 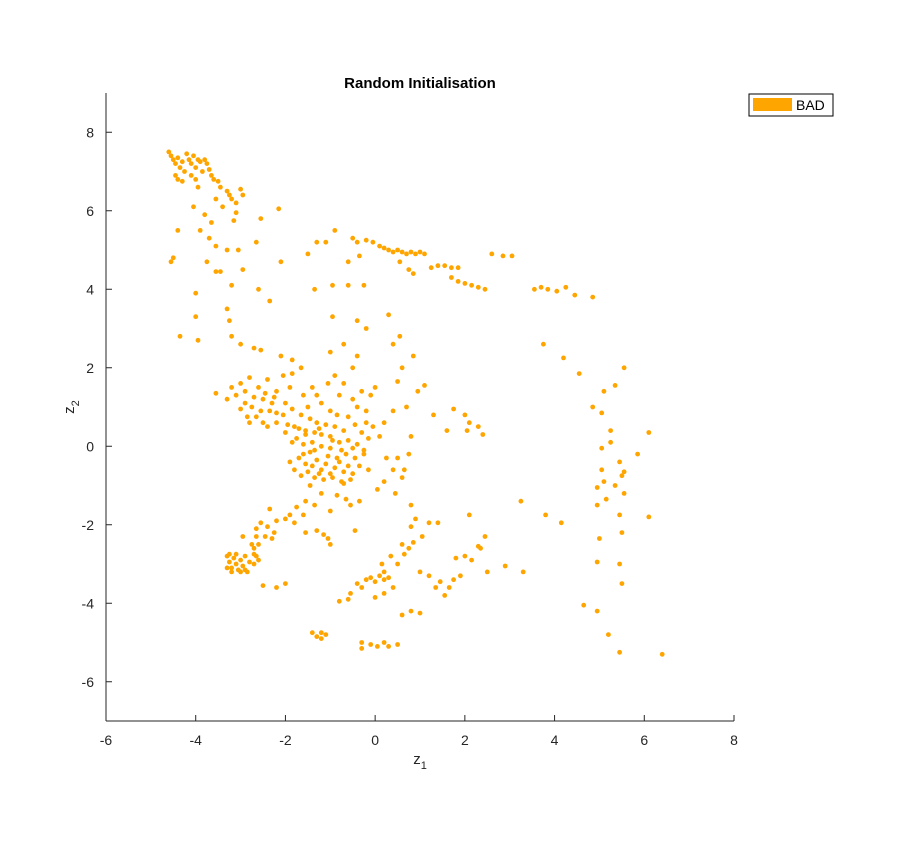 I want to click on x-axis-label-subscript: 1, so click(x=424, y=766).